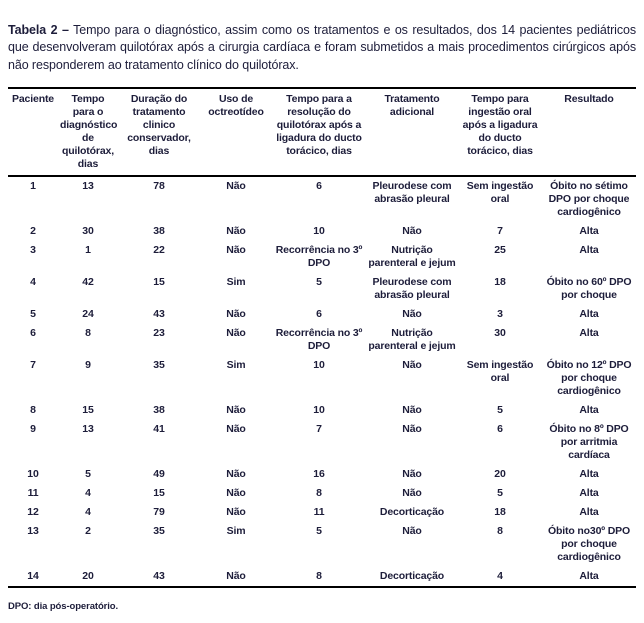  I want to click on table-row: 5 24 43 Não 6 Não 3 Alta, so click(322, 314).